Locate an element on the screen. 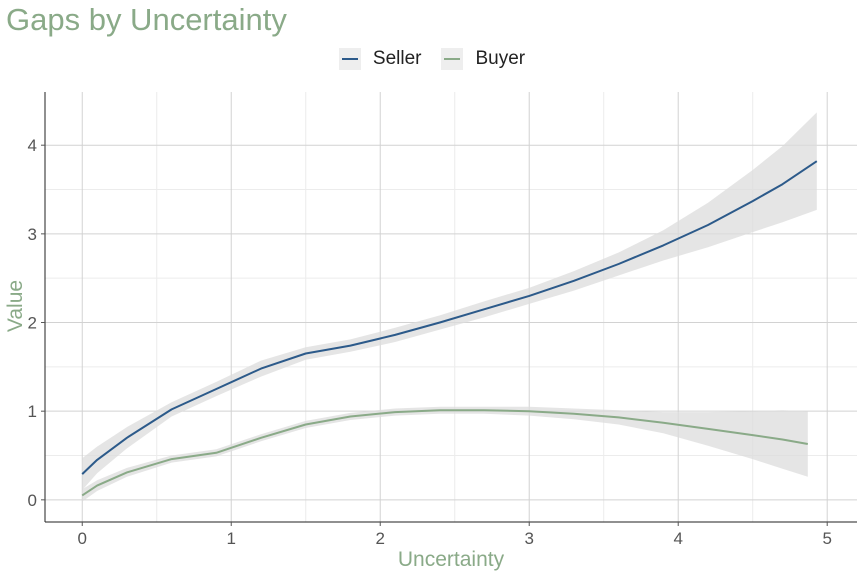 The width and height of the screenshot is (864, 576). legend-label-buyer: Buyer is located at coordinates (500, 58).